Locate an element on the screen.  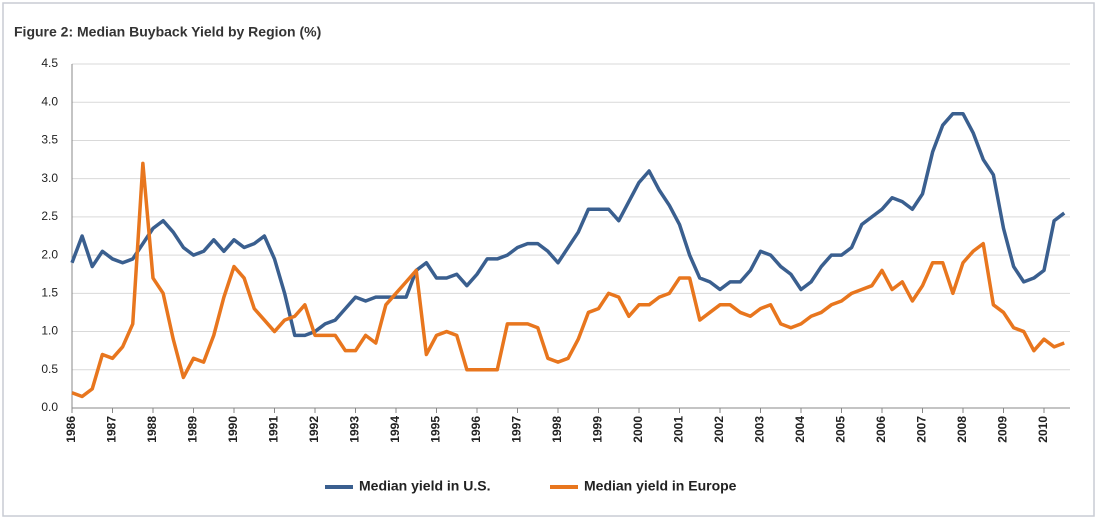
x-tick-label: 2003 is located at coordinates (760, 429).